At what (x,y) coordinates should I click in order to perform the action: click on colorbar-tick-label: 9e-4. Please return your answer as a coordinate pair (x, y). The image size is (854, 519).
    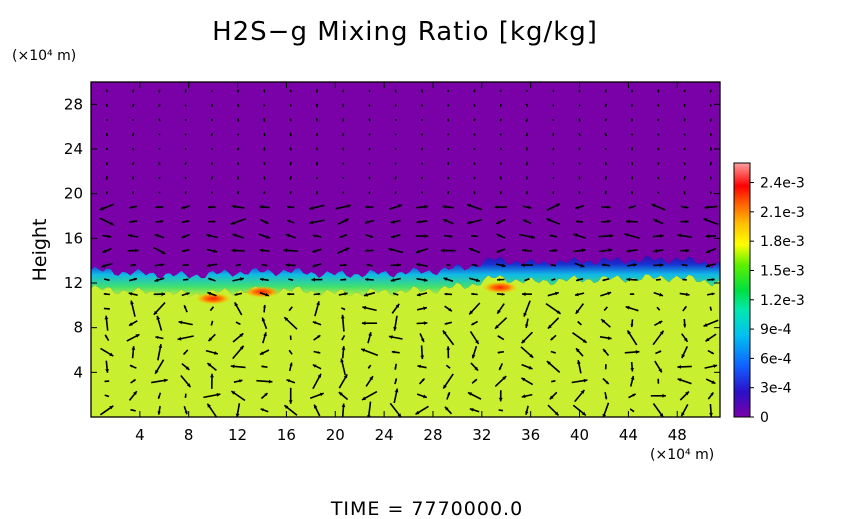
    Looking at the image, I should click on (776, 330).